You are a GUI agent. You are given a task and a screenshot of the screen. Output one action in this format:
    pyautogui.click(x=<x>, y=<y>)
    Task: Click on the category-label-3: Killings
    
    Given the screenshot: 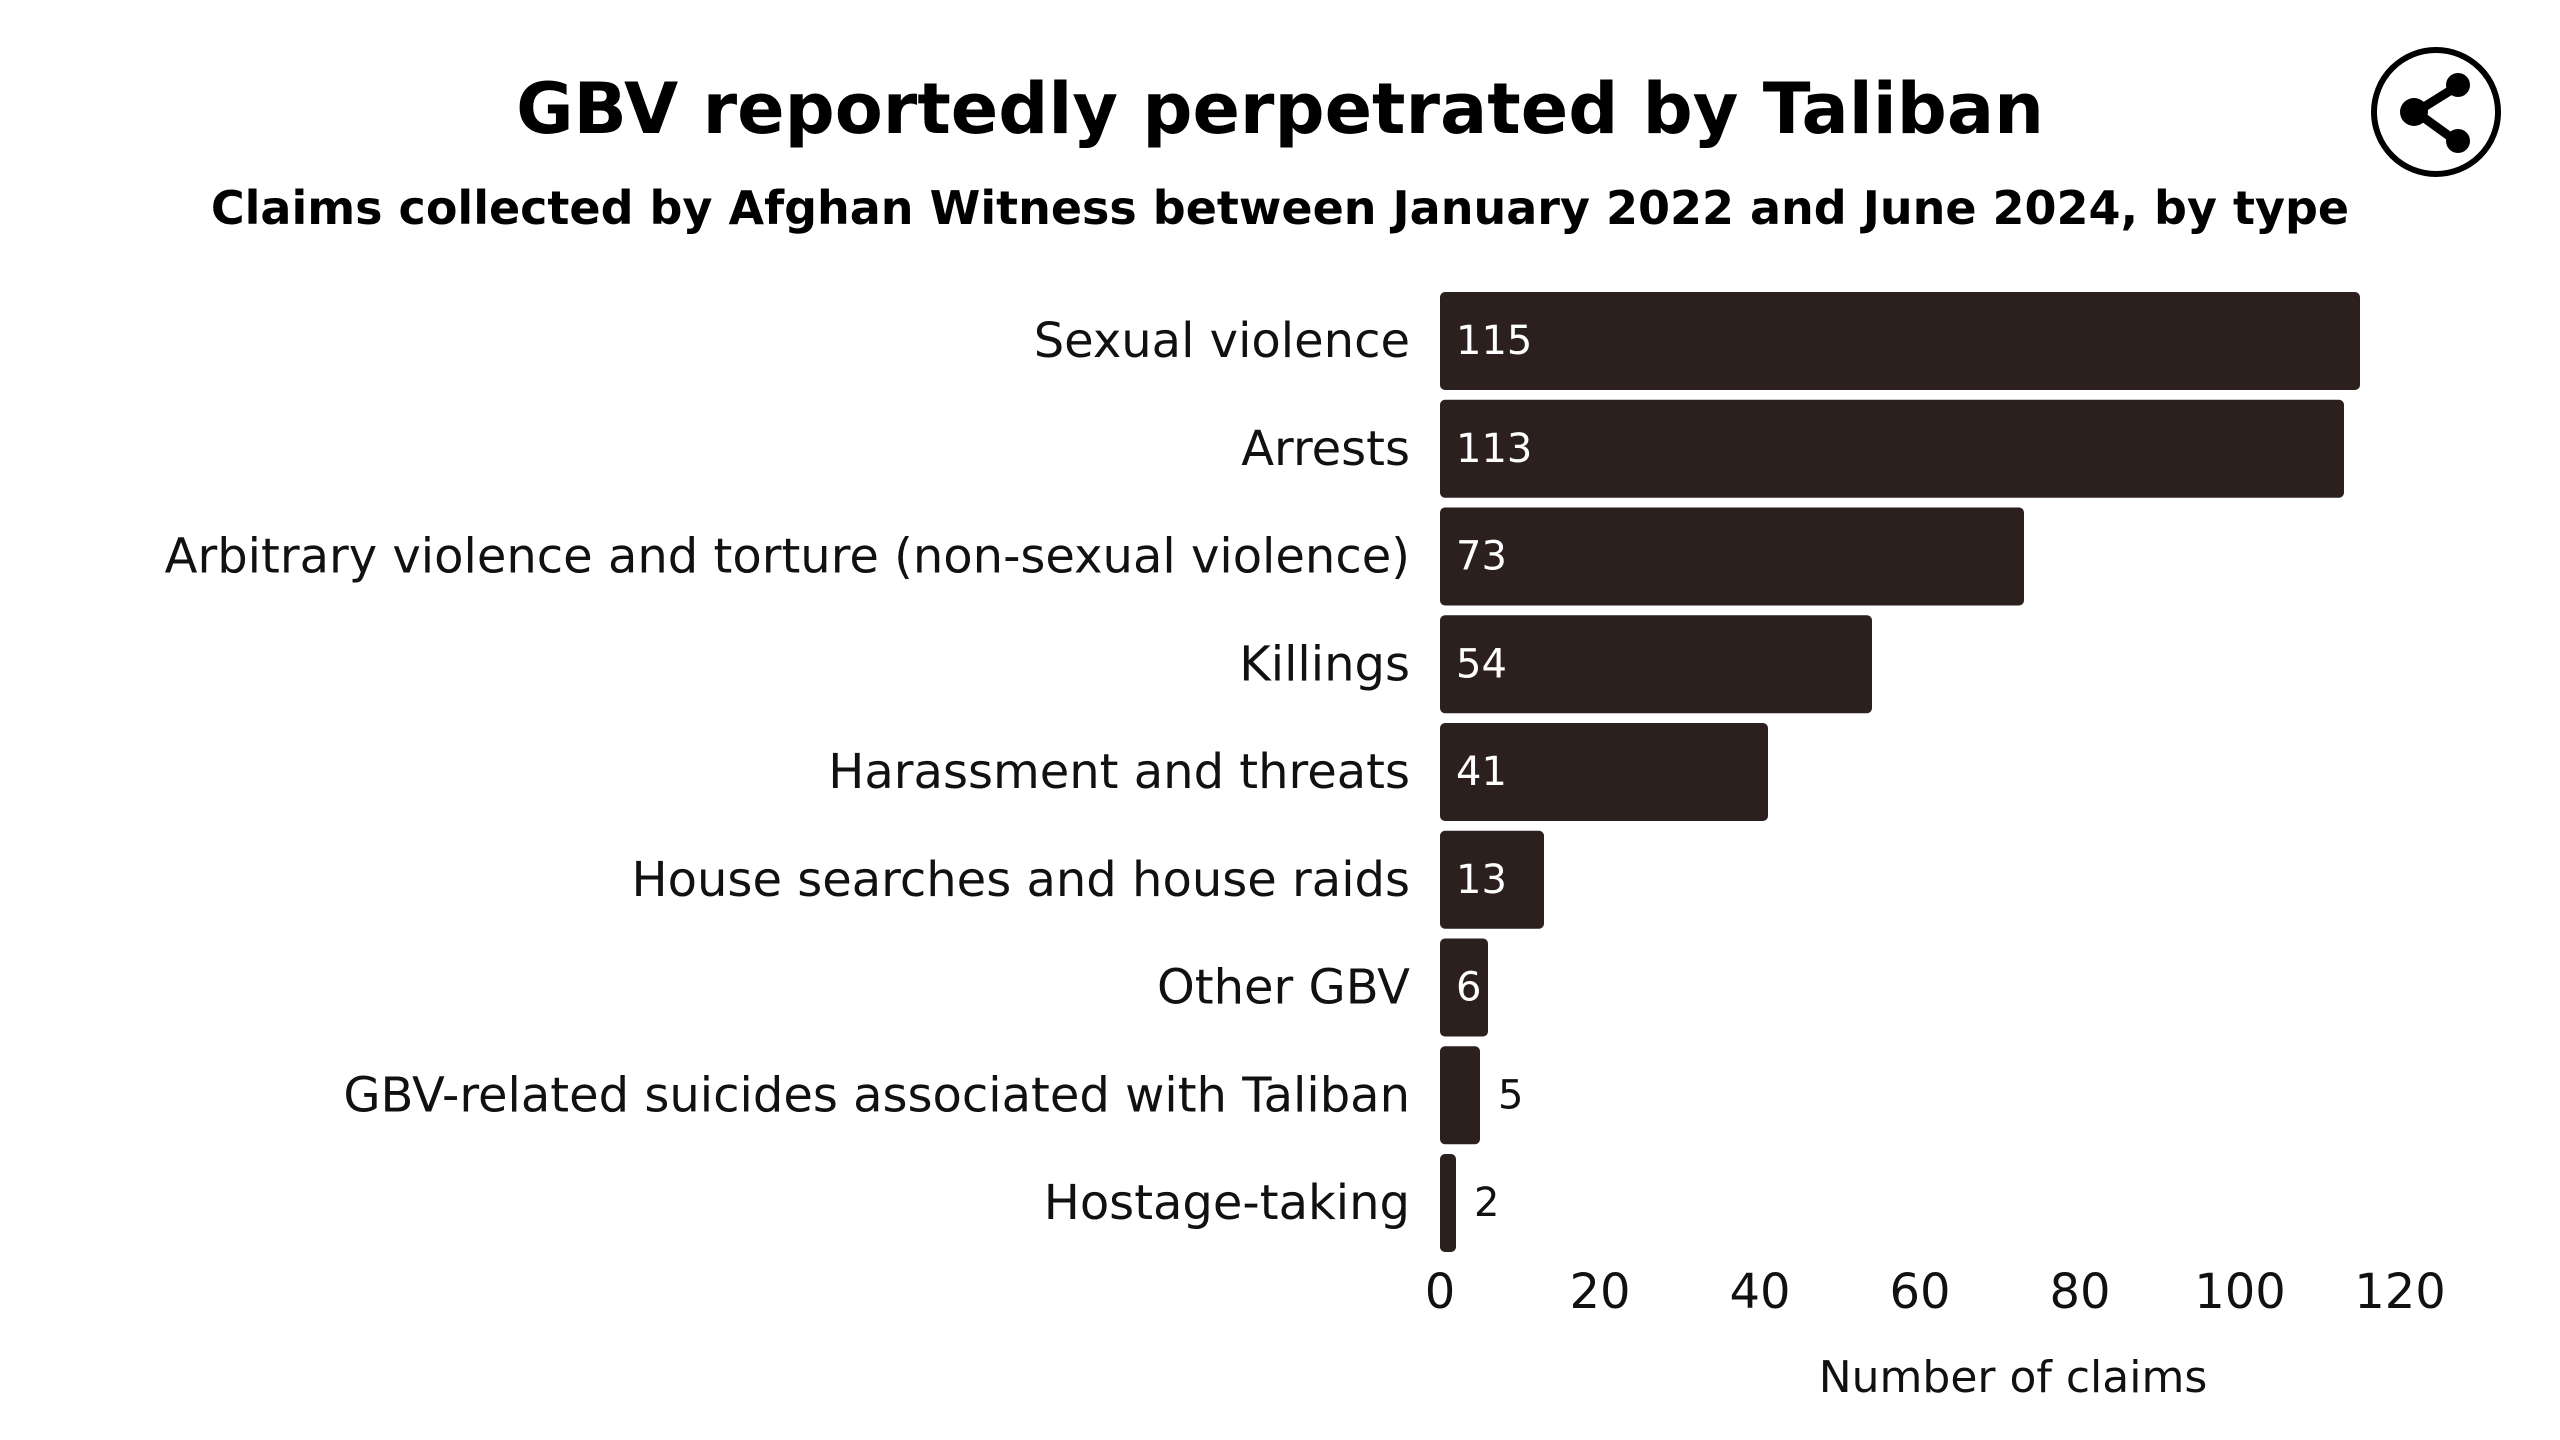 What is the action you would take?
    pyautogui.click(x=1324, y=664)
    